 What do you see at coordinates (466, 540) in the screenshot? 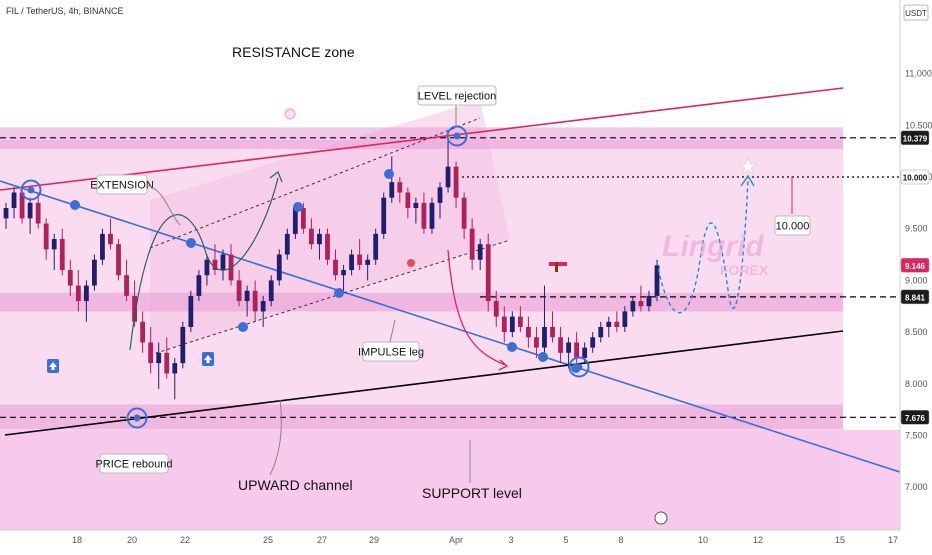
I see `time-axis` at bounding box center [466, 540].